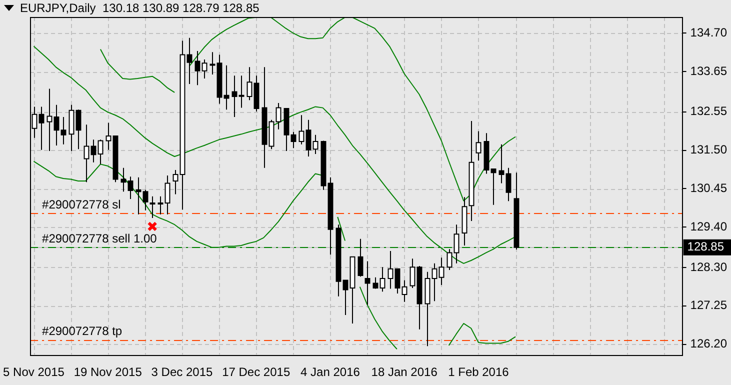 This screenshot has height=385, width=731. I want to click on x-tick-label: 3 Dec 2015, so click(182, 372).